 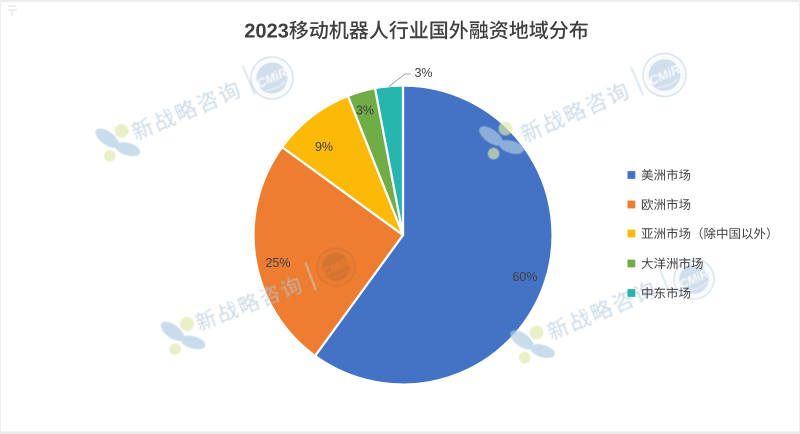 I want to click on svg-text: 25%, so click(x=277, y=263).